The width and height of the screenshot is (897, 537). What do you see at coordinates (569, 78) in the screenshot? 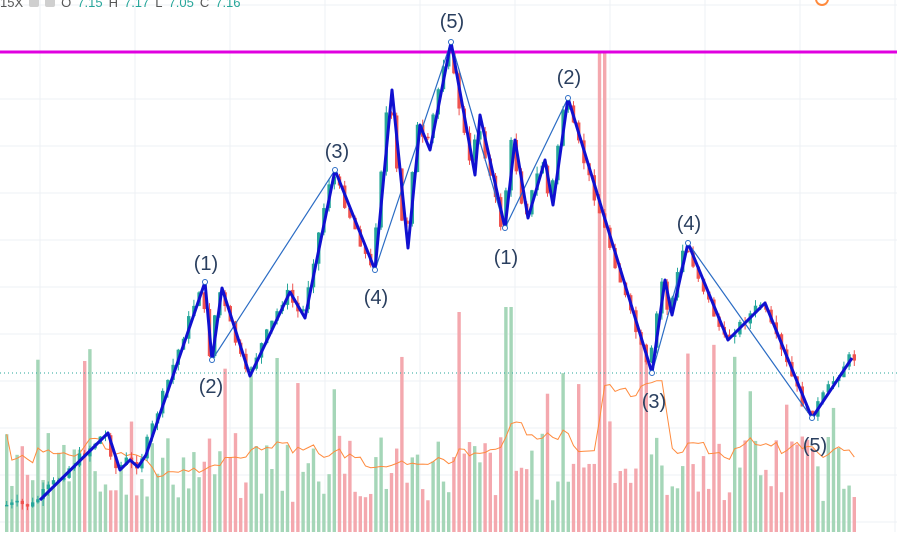
I see `wave-label-correction-2: (2)` at bounding box center [569, 78].